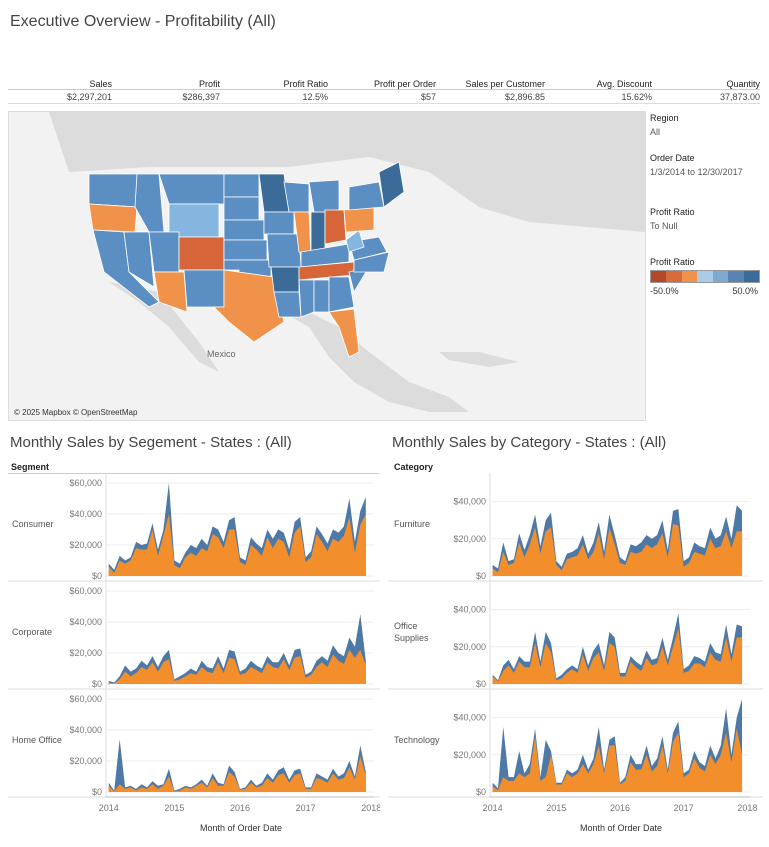  What do you see at coordinates (241, 828) in the screenshot?
I see `segment-xlabel: Month of Order Date` at bounding box center [241, 828].